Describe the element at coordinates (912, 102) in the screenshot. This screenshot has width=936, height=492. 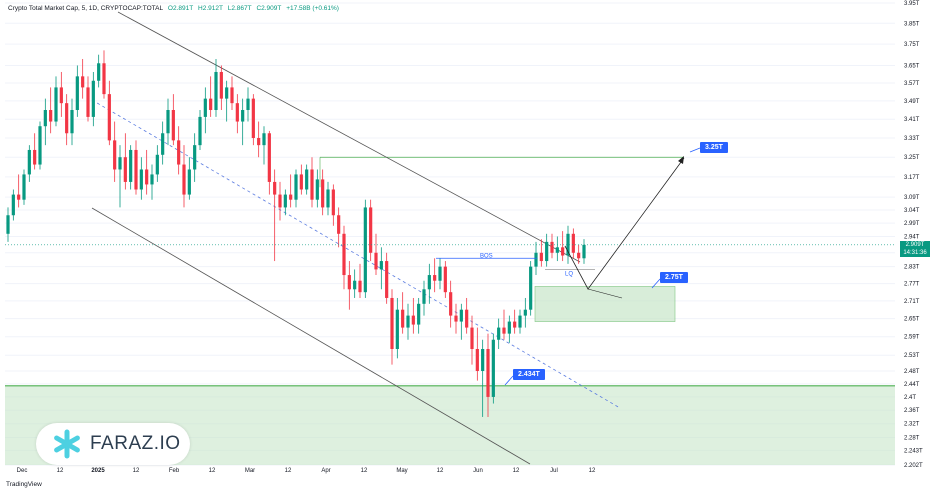
I see `y-tick-label: 3.49T` at that location.